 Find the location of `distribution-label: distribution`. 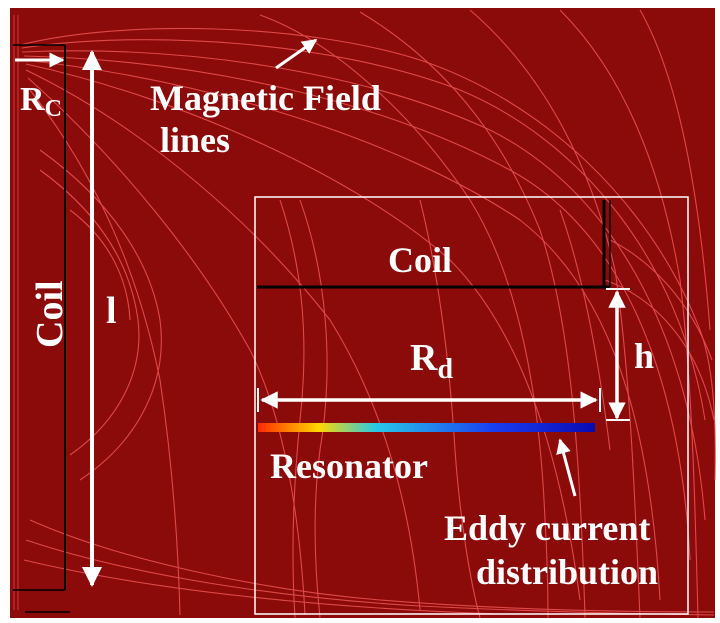

distribution-label: distribution is located at coordinates (567, 572).